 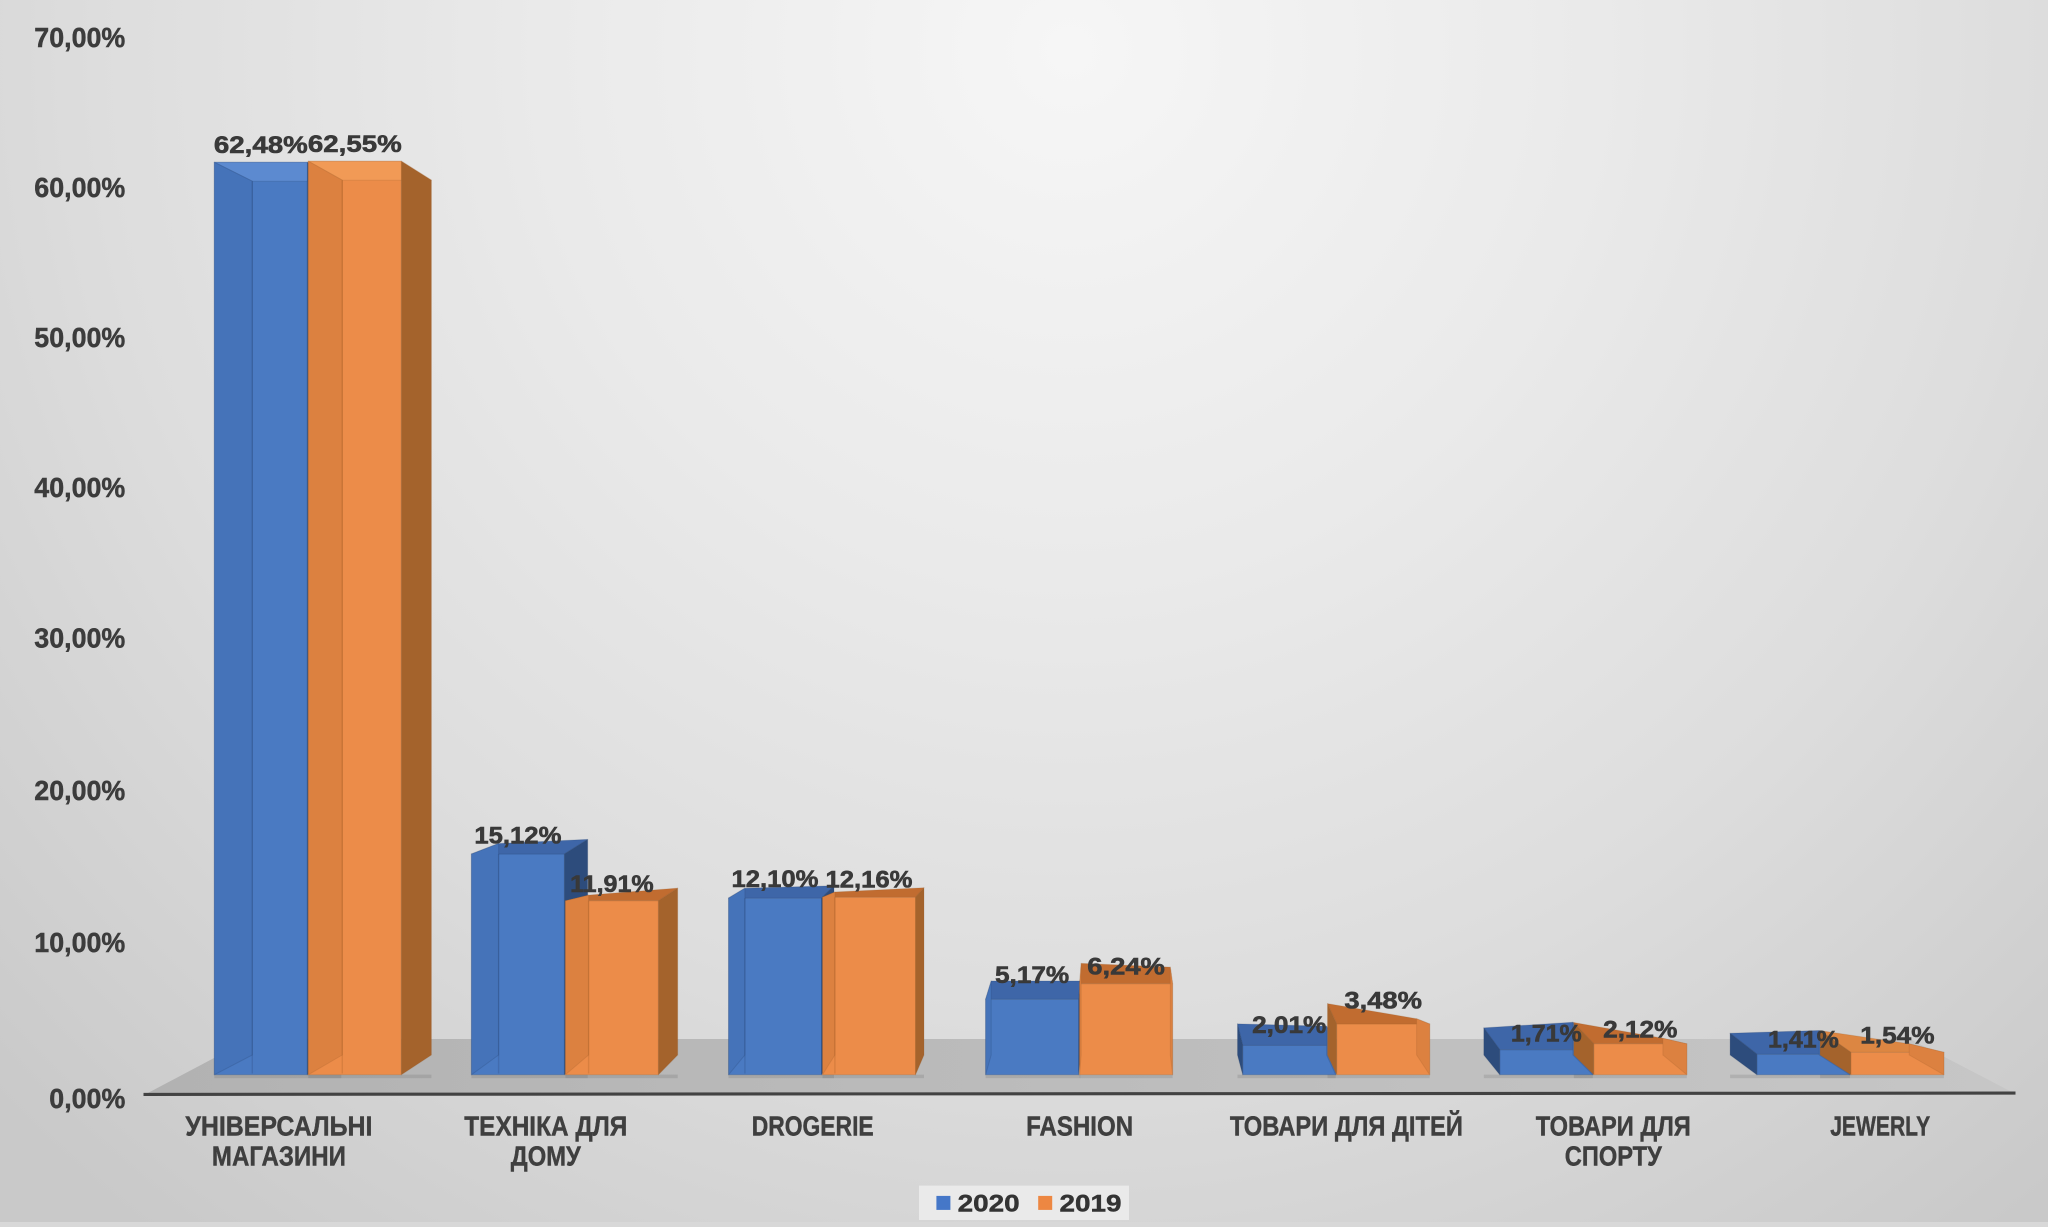 What do you see at coordinates (545, 1126) in the screenshot?
I see `svg-text: ТЕХНІКА ДЛЯ` at bounding box center [545, 1126].